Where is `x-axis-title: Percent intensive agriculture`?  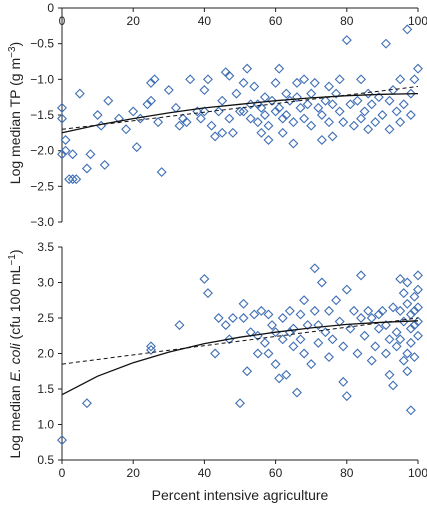 x-axis-title: Percent intensive agriculture is located at coordinates (240, 495).